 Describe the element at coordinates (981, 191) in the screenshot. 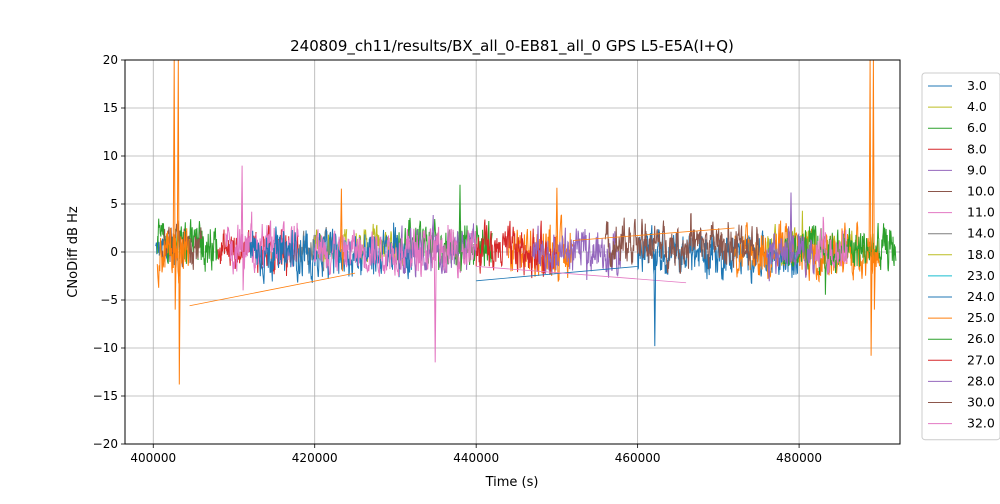

I see `legend-label: 10.0` at that location.